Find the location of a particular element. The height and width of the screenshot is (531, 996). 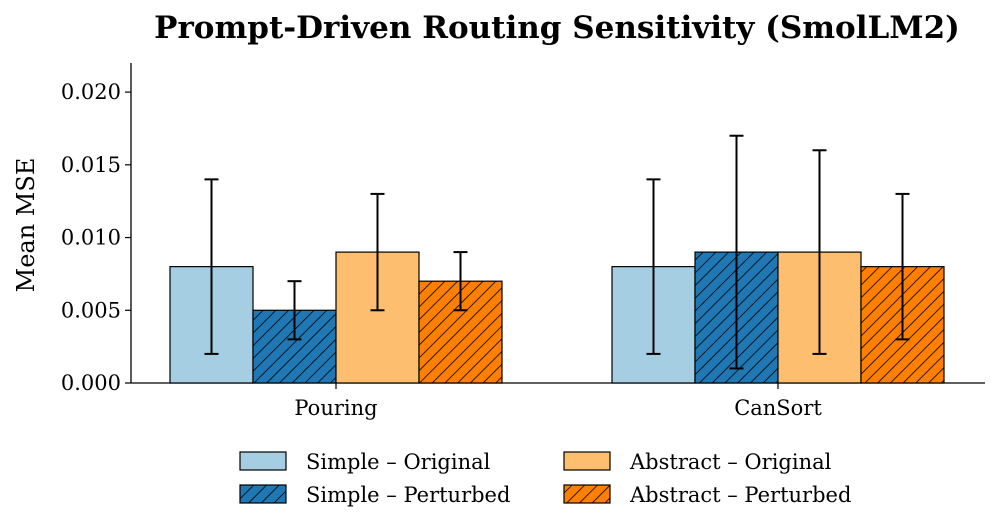

legend-item: Abstract – Perturbed is located at coordinates (707, 495).